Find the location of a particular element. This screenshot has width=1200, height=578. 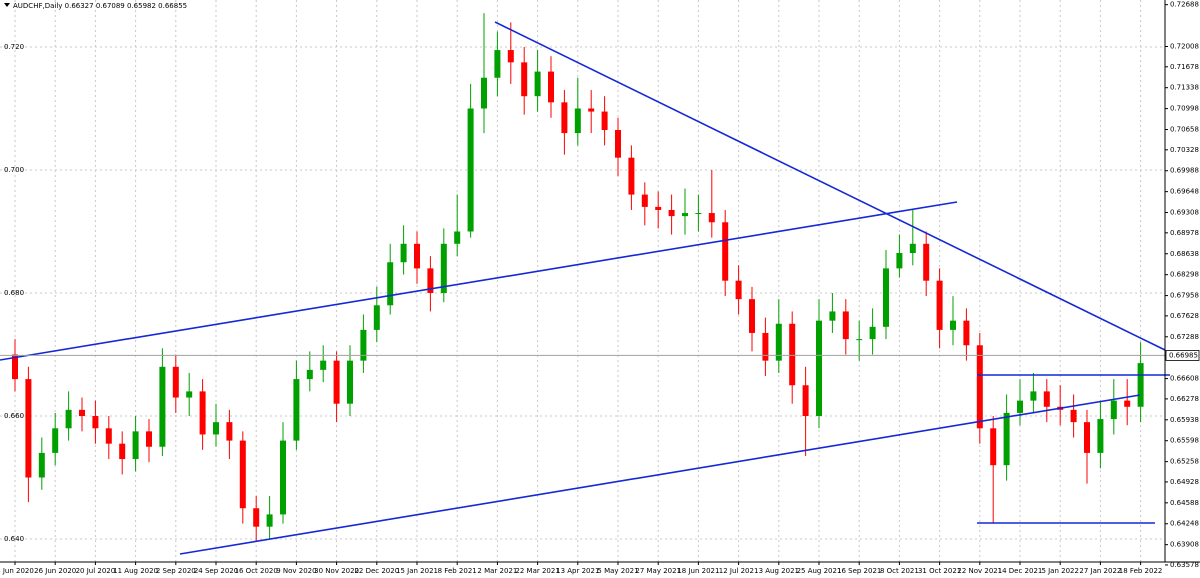

y2-tick-label: 0.69648 is located at coordinates (1184, 192).